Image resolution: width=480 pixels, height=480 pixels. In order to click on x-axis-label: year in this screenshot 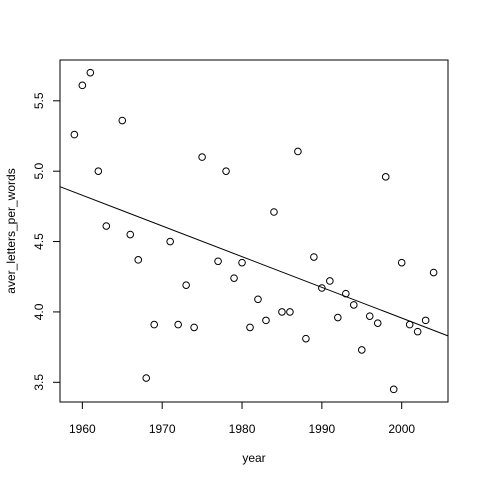, I will do `click(253, 458)`.